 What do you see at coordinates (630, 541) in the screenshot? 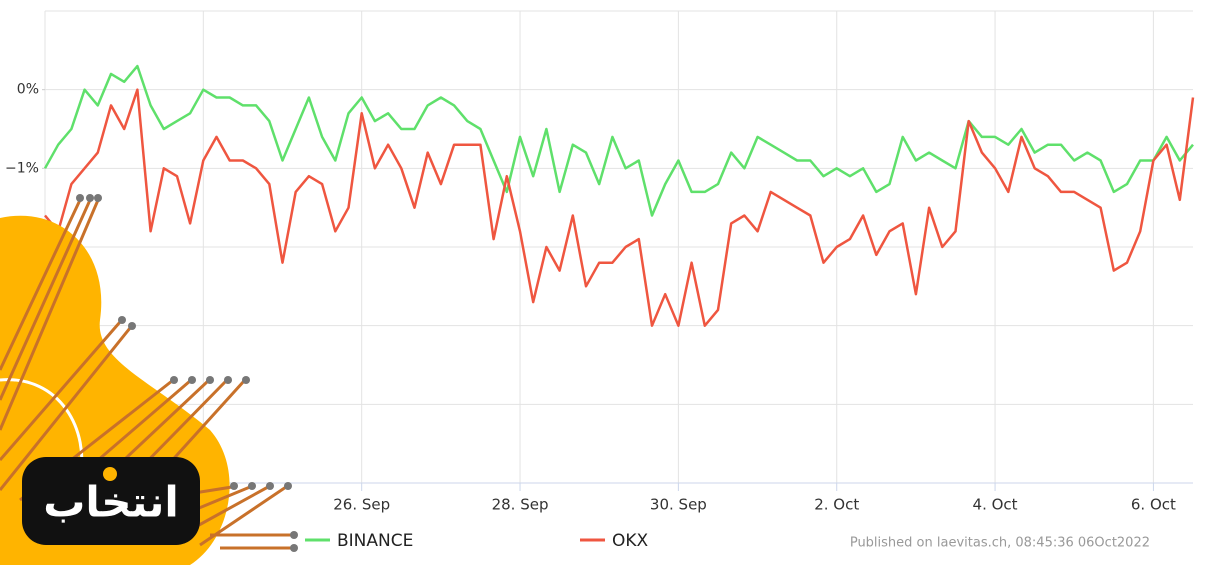
I see `legend-label: OKX` at bounding box center [630, 541].